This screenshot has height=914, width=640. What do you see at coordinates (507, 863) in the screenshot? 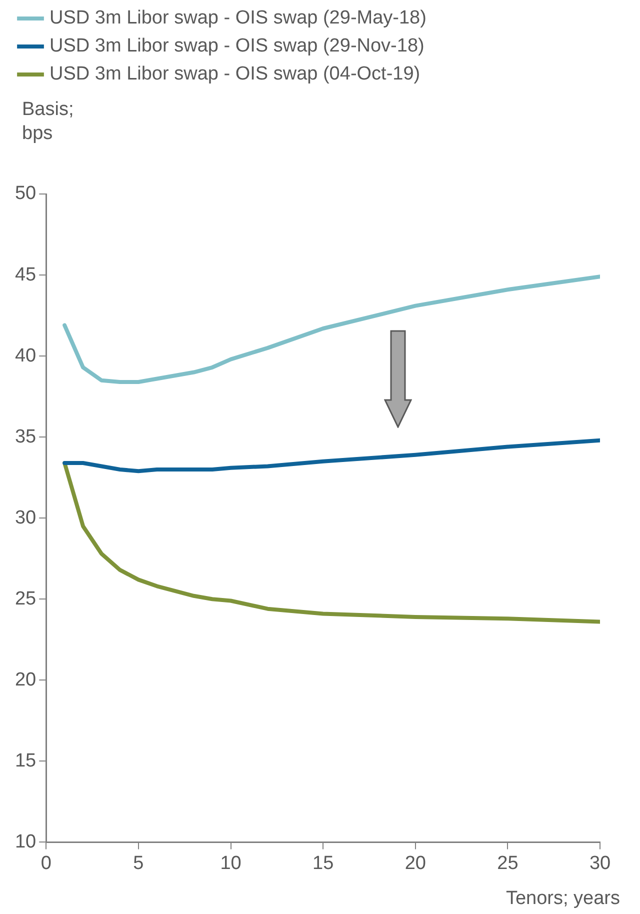
I see `x-tick-label: 25` at bounding box center [507, 863].